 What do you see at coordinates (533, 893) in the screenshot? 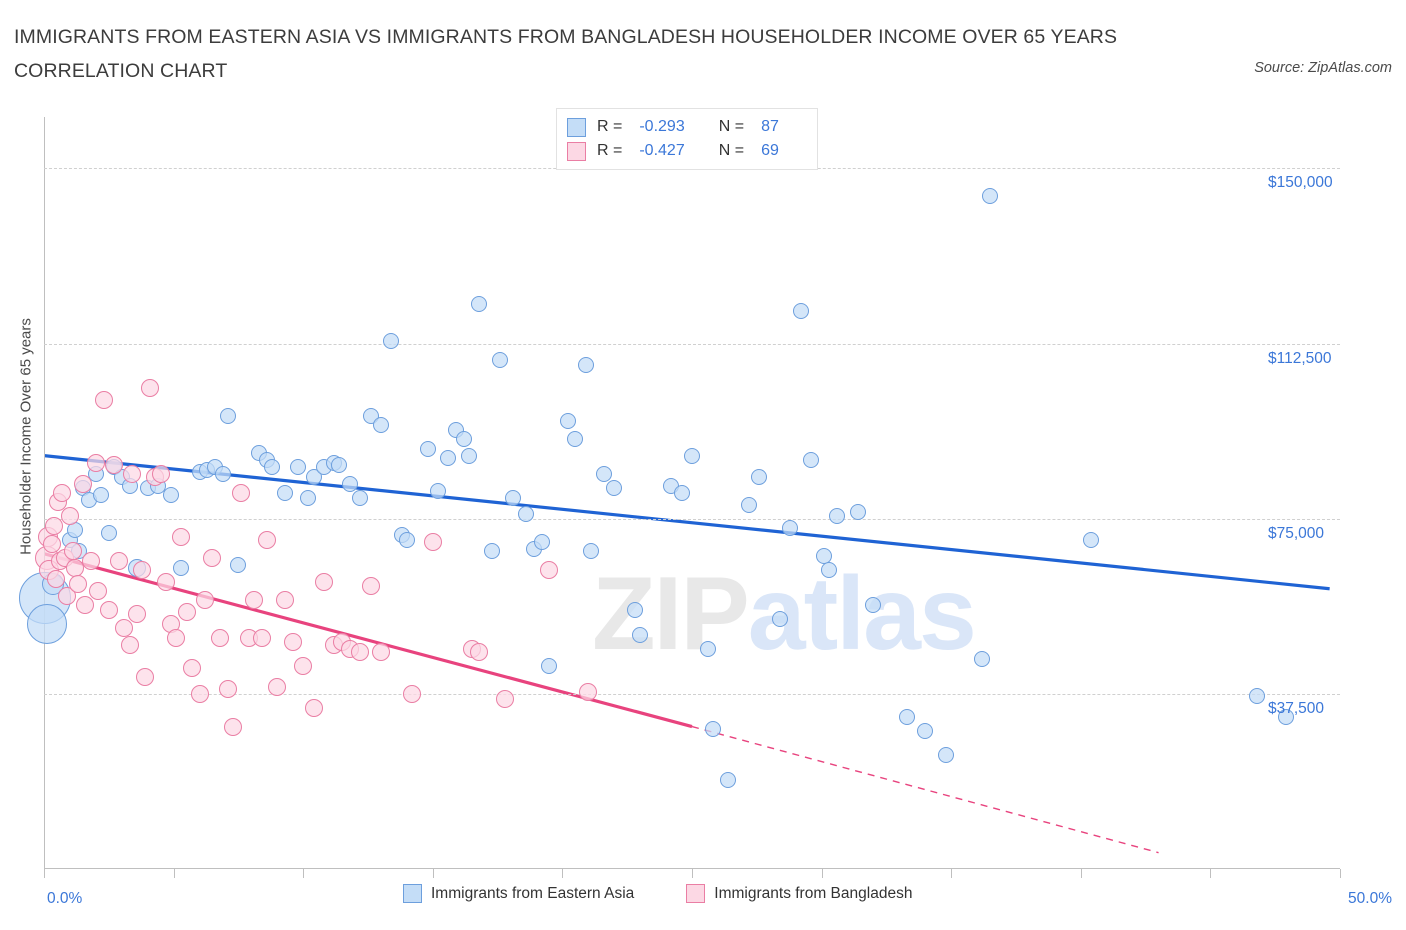
I see `series-legend-label-eastern-asia: Immigrants from Eastern Asia` at bounding box center [533, 893].